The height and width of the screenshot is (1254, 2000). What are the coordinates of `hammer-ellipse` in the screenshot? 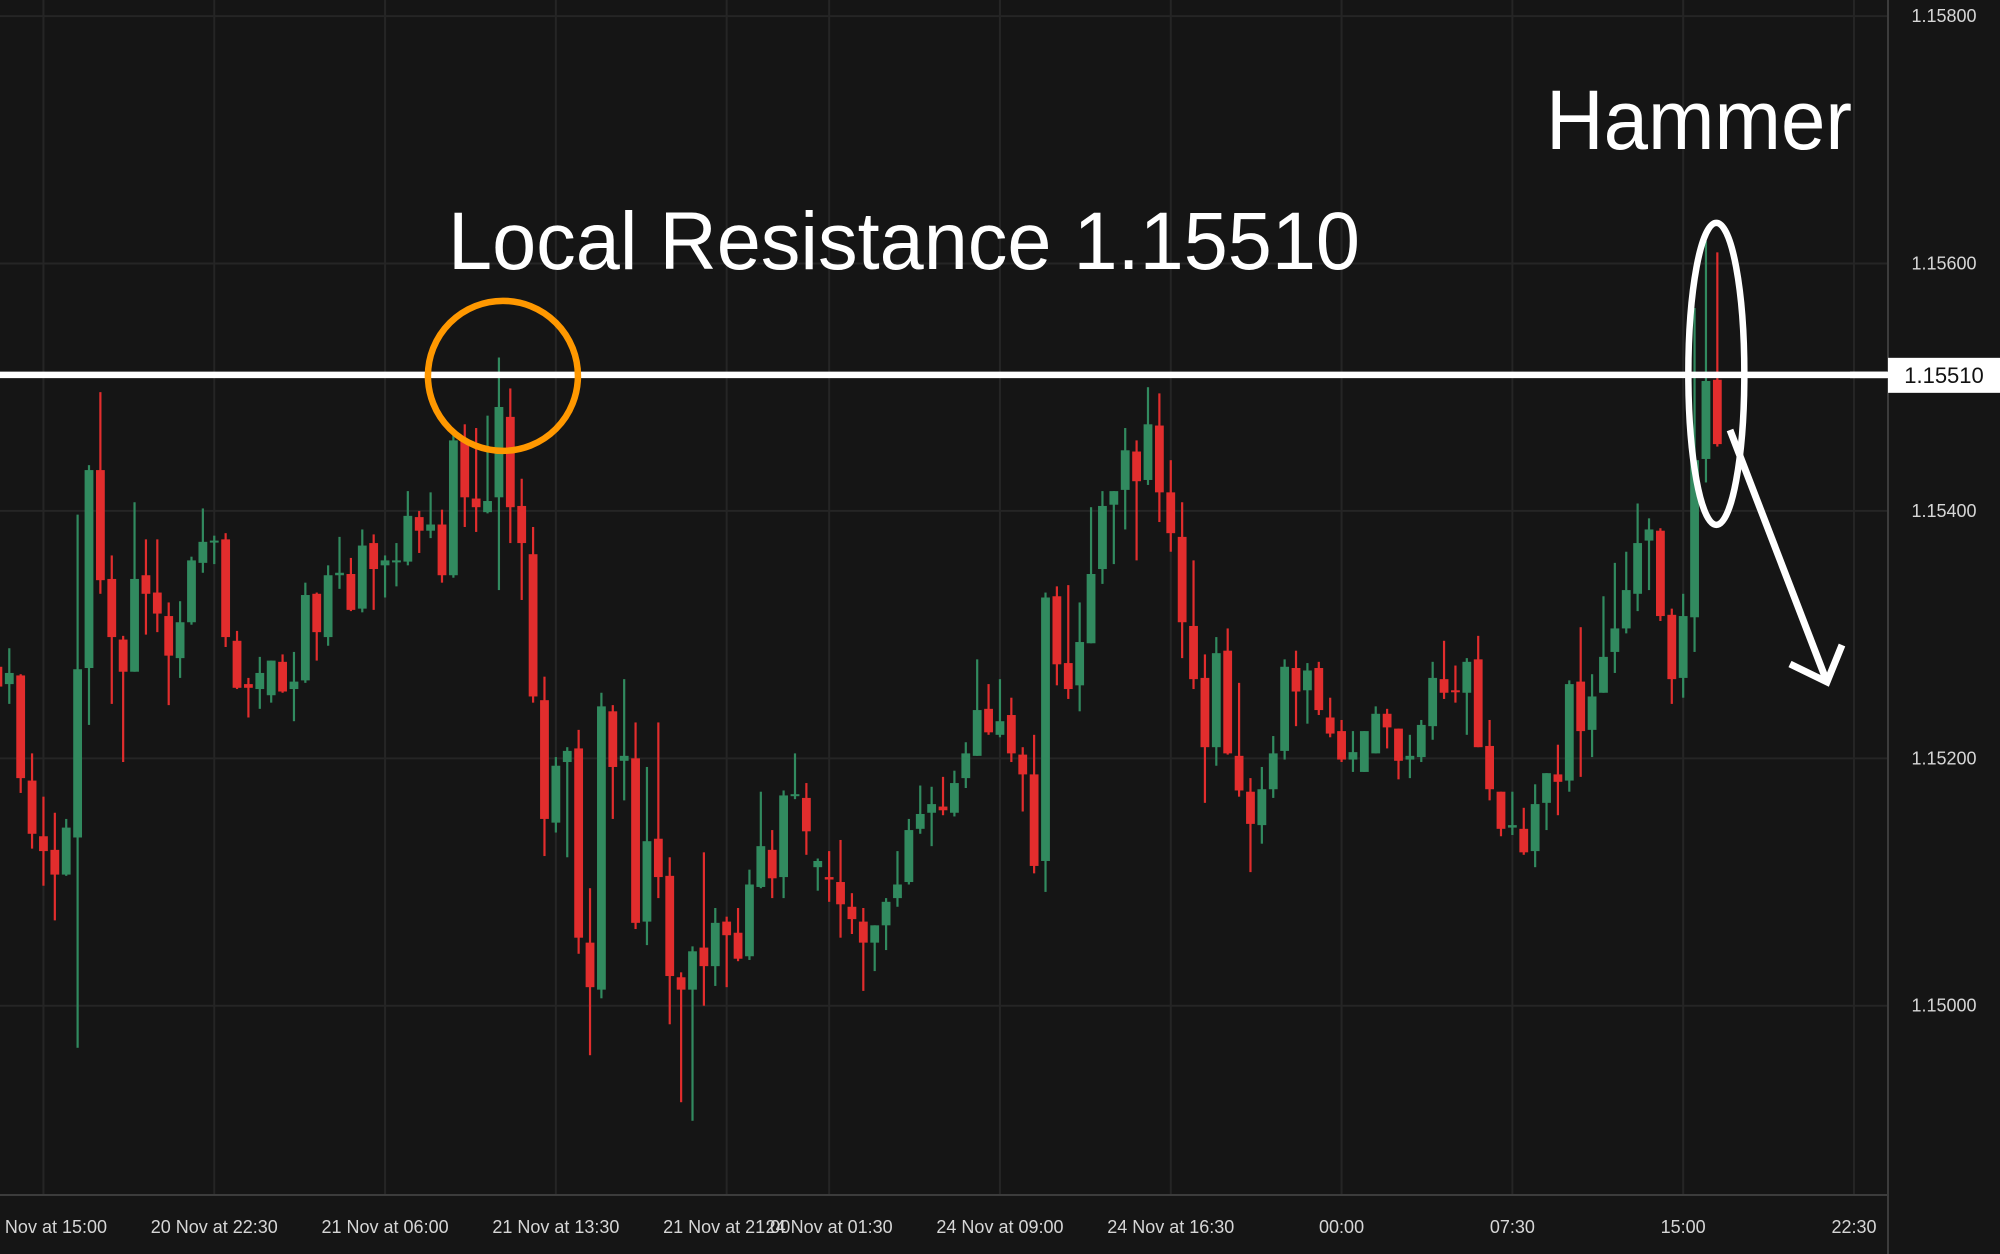 It's located at (1716, 374).